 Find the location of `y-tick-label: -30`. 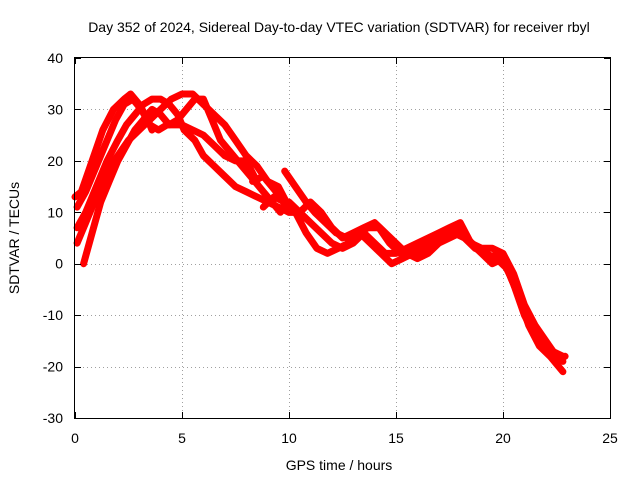

y-tick-label: -30 is located at coordinates (53, 418).